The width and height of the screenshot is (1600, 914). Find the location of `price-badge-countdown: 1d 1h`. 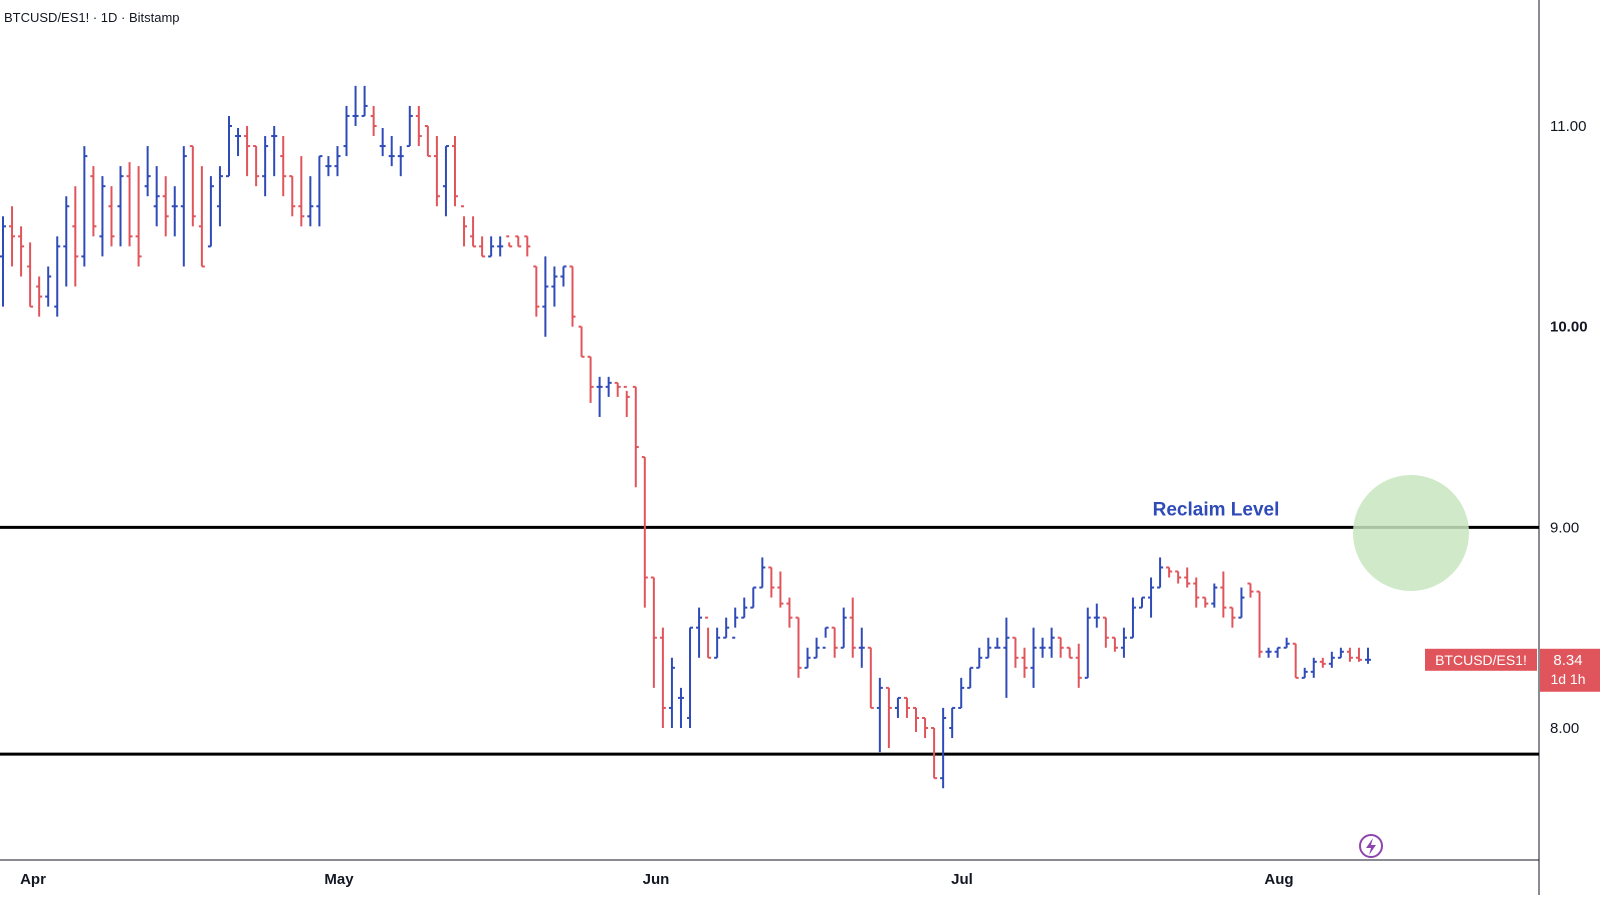

price-badge-countdown: 1d 1h is located at coordinates (1567, 679).